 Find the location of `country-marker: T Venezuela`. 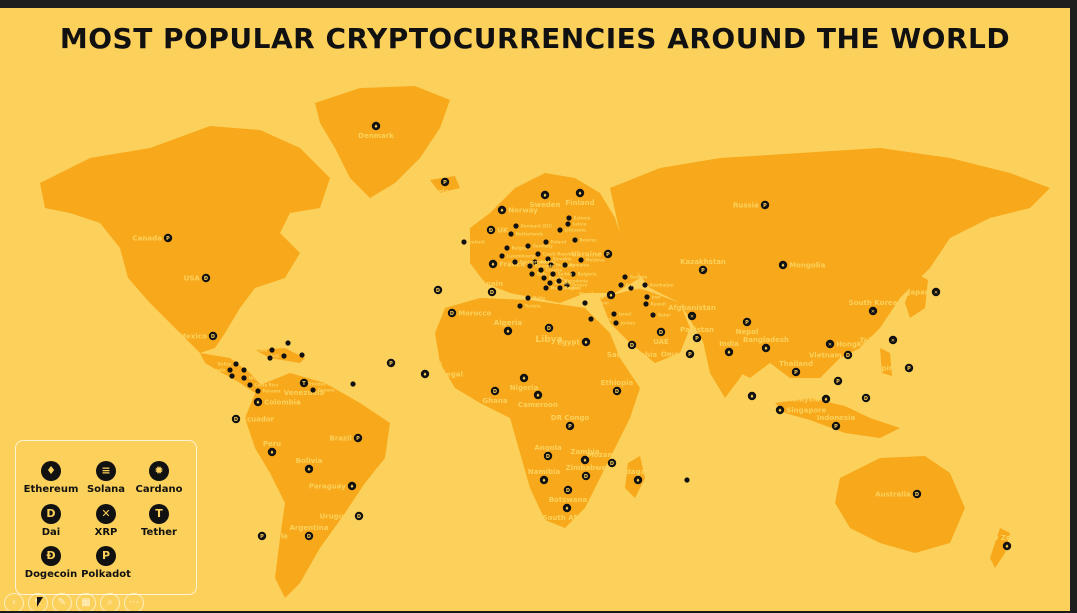

country-marker: T Venezuela is located at coordinates (304, 387).